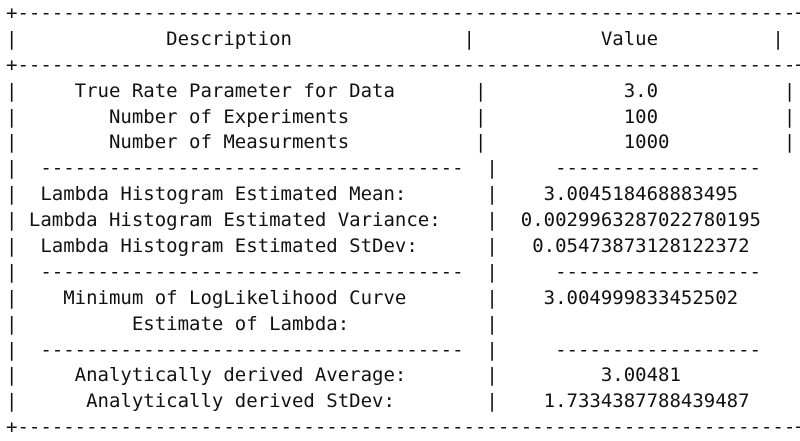 This screenshot has height=441, width=800. I want to click on row-num-measurements: | Number of Measurments | 1000 |, so click(401, 142).